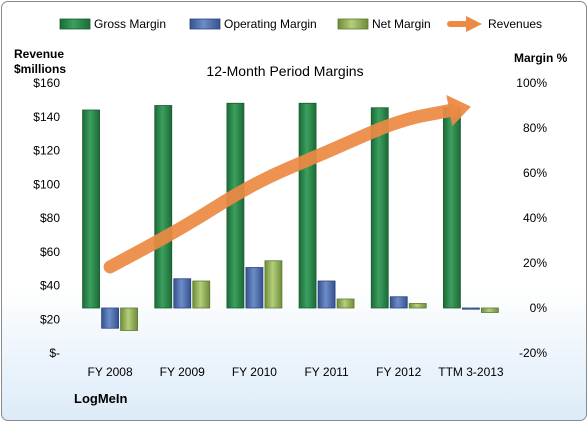  What do you see at coordinates (50, 252) in the screenshot?
I see `left-tick-label: $60` at bounding box center [50, 252].